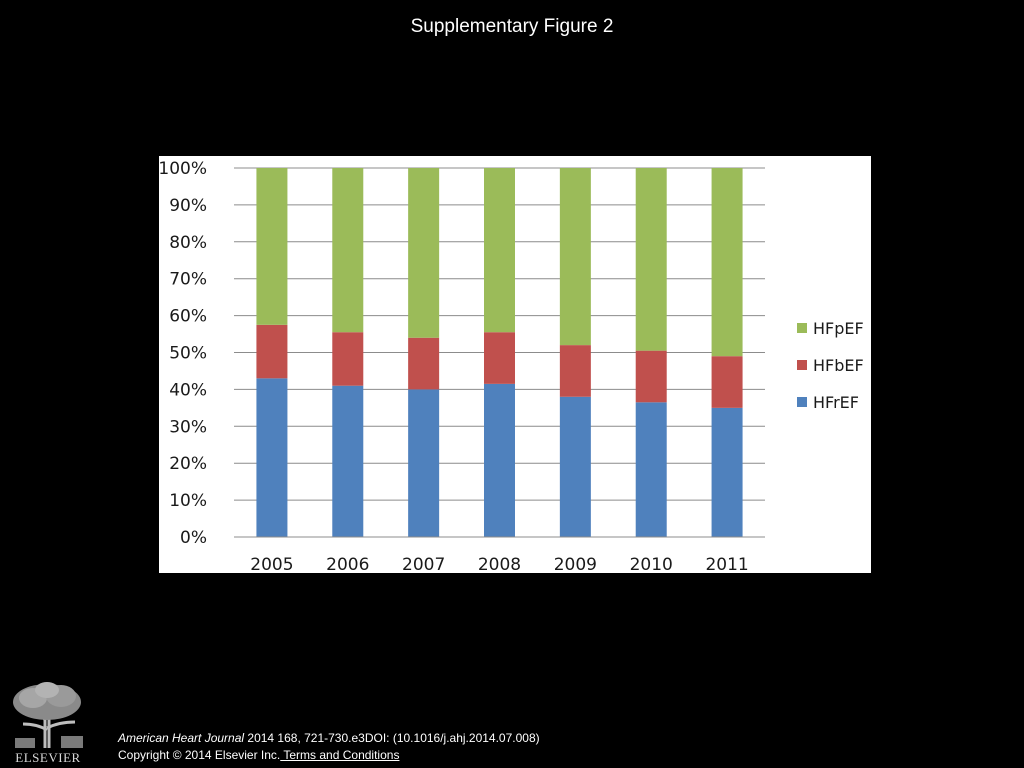 The image size is (1024, 768). I want to click on x-tick-label: 2009, so click(575, 564).